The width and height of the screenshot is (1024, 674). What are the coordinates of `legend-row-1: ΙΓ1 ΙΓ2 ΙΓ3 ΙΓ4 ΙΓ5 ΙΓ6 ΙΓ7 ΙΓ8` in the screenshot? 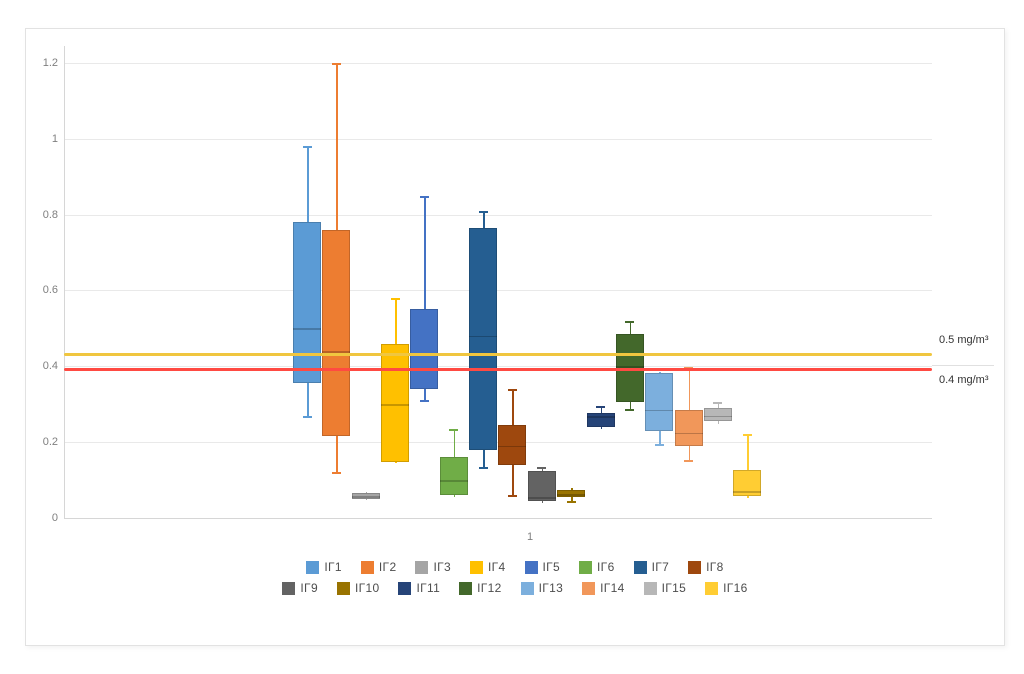 It's located at (514, 567).